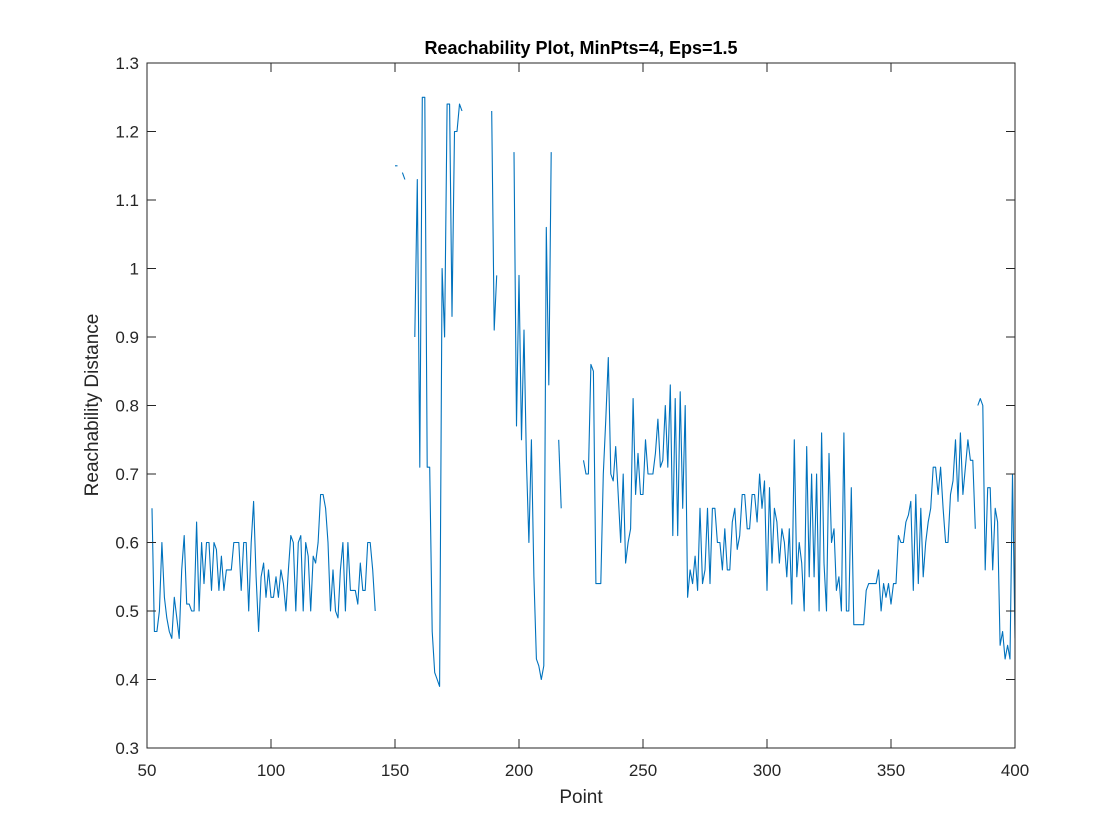  What do you see at coordinates (127, 748) in the screenshot?
I see `y-tick-label: 0.3` at bounding box center [127, 748].